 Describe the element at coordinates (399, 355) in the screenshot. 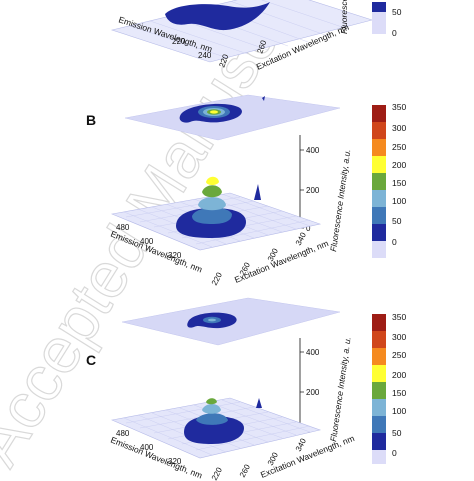

I see `panel-c-colorbar-label-250: 250` at that location.